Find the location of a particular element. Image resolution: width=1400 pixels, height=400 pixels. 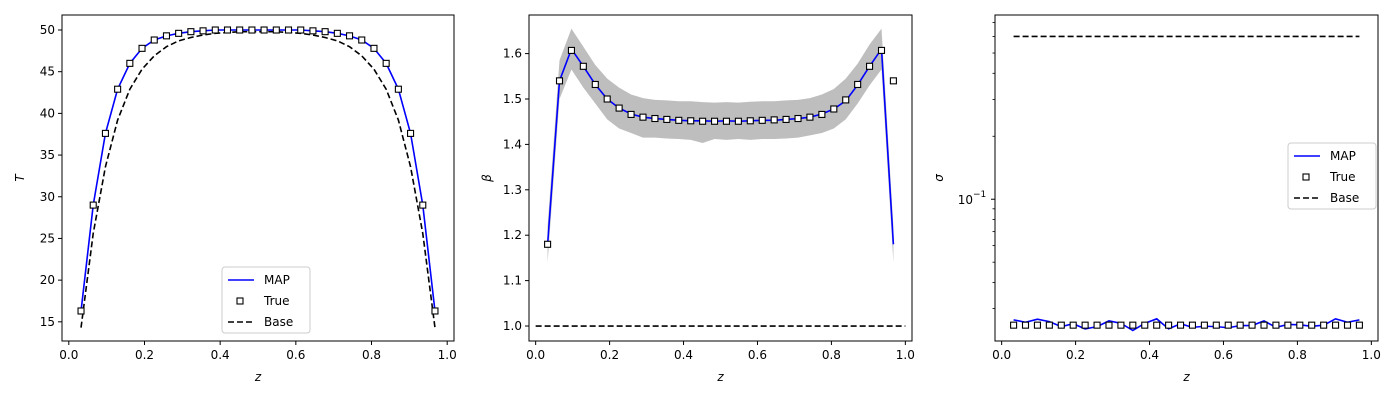

y-tick-label: 15 is located at coordinates (47, 322).